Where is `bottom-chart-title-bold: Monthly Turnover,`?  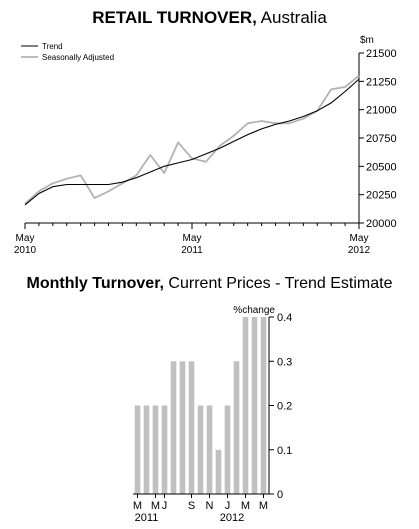 bottom-chart-title-bold: Monthly Turnover, is located at coordinates (95, 283).